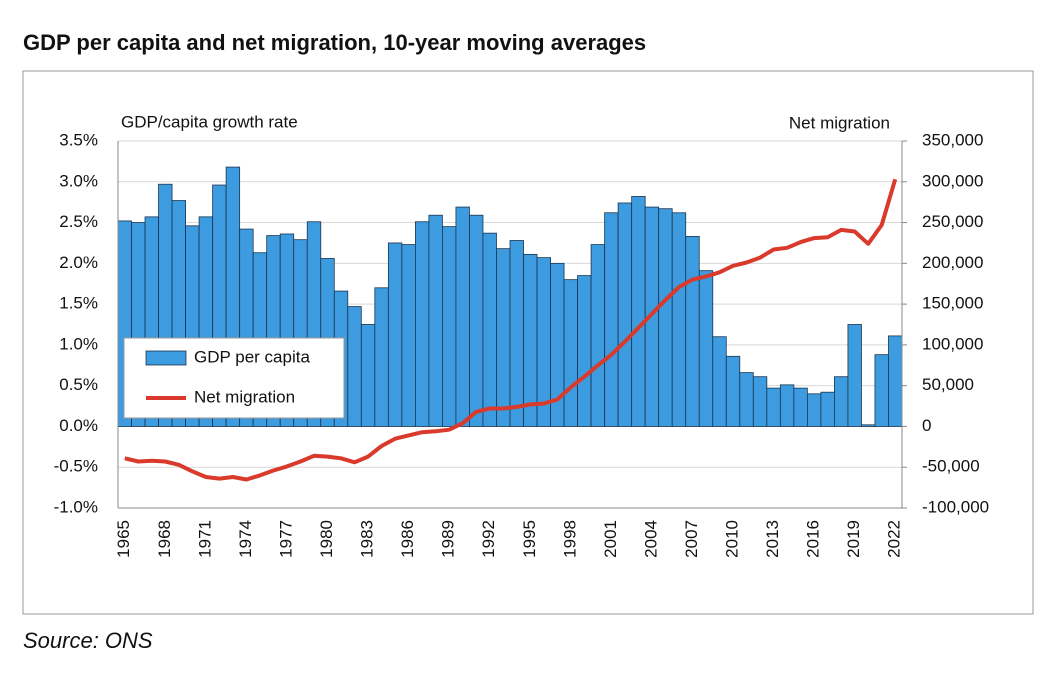  Describe the element at coordinates (252, 356) in the screenshot. I see `legend-label: GDP per capita` at that location.